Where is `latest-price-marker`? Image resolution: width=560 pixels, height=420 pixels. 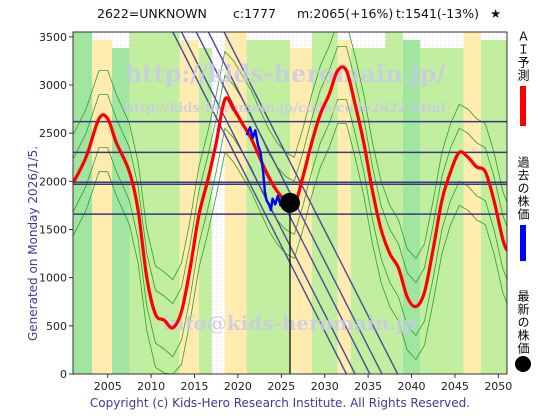 latest-price-marker is located at coordinates (290, 202).